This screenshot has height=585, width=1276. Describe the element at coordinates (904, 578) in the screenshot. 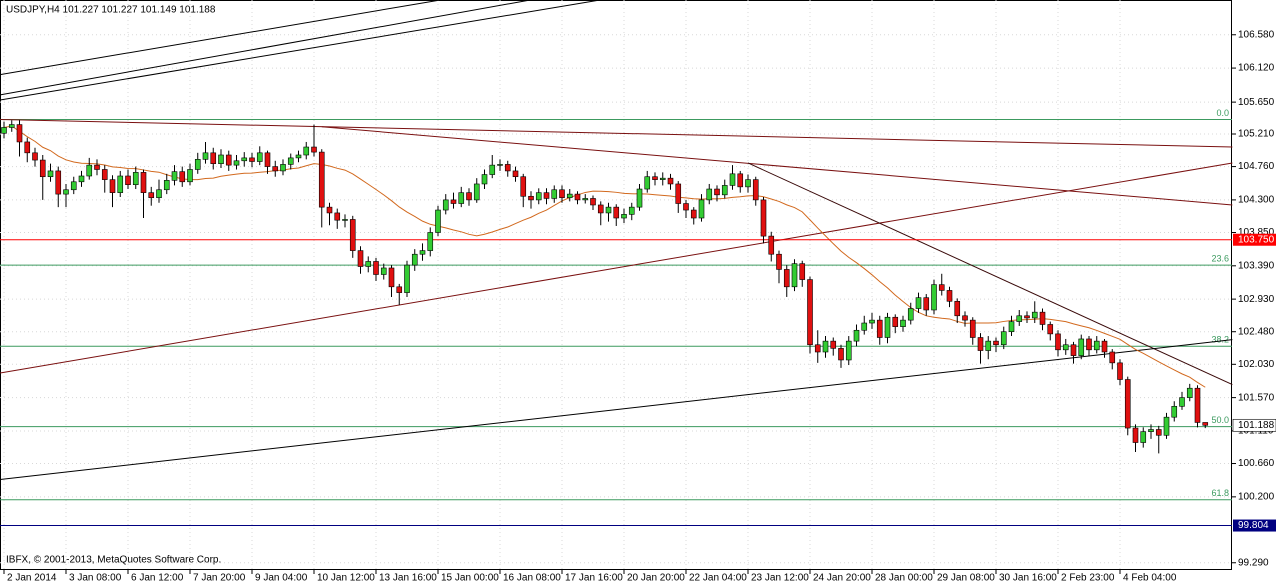

I see `x-tick-label: 28 Jan 00:00` at that location.